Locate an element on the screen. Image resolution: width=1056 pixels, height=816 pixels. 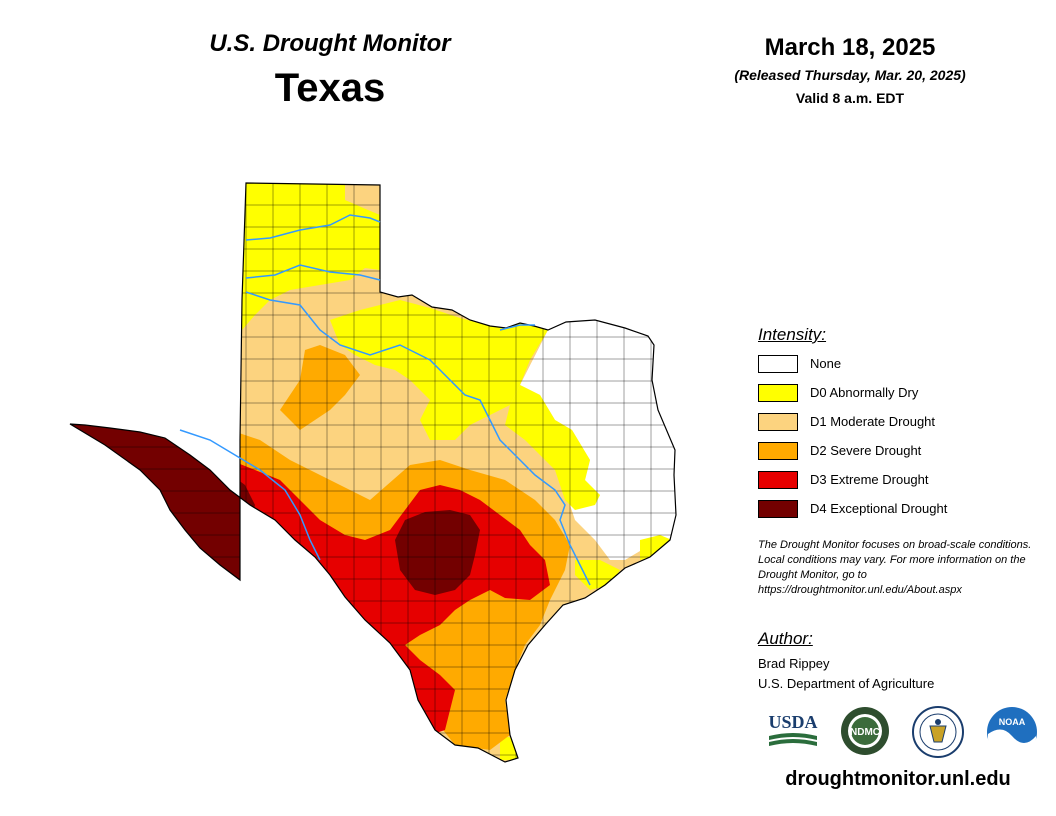
doc-seal-logo is located at coordinates (938, 732).